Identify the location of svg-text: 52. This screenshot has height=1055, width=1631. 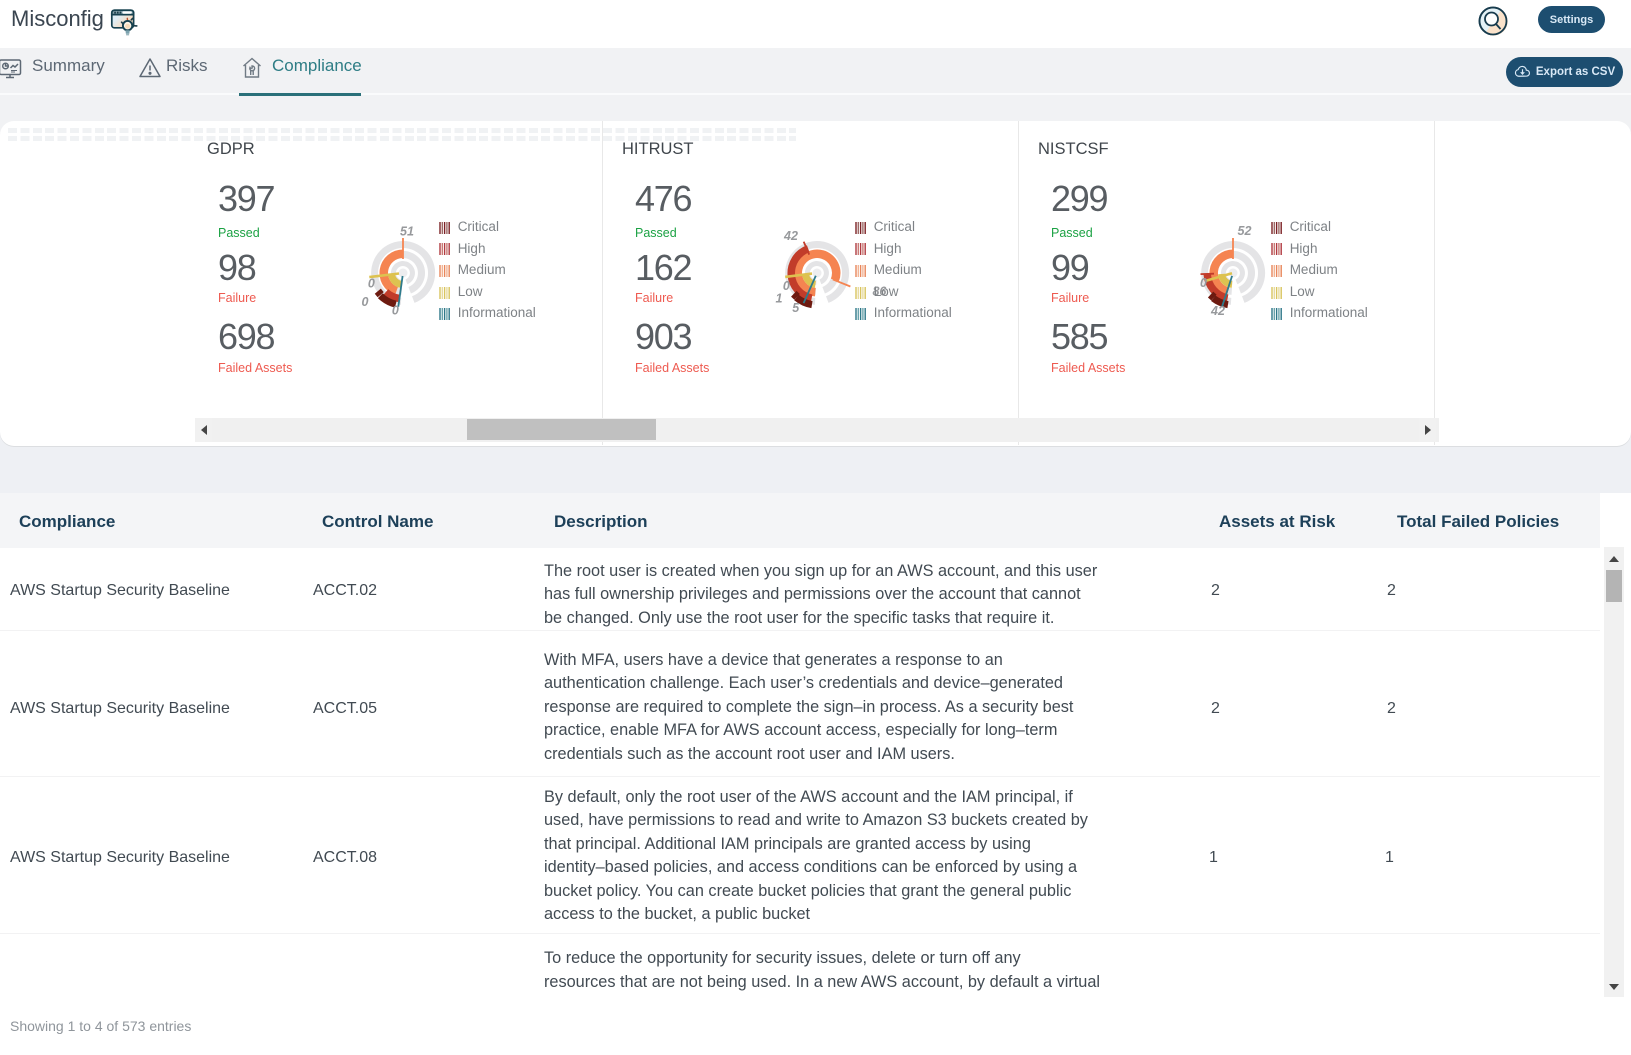
(1245, 231).